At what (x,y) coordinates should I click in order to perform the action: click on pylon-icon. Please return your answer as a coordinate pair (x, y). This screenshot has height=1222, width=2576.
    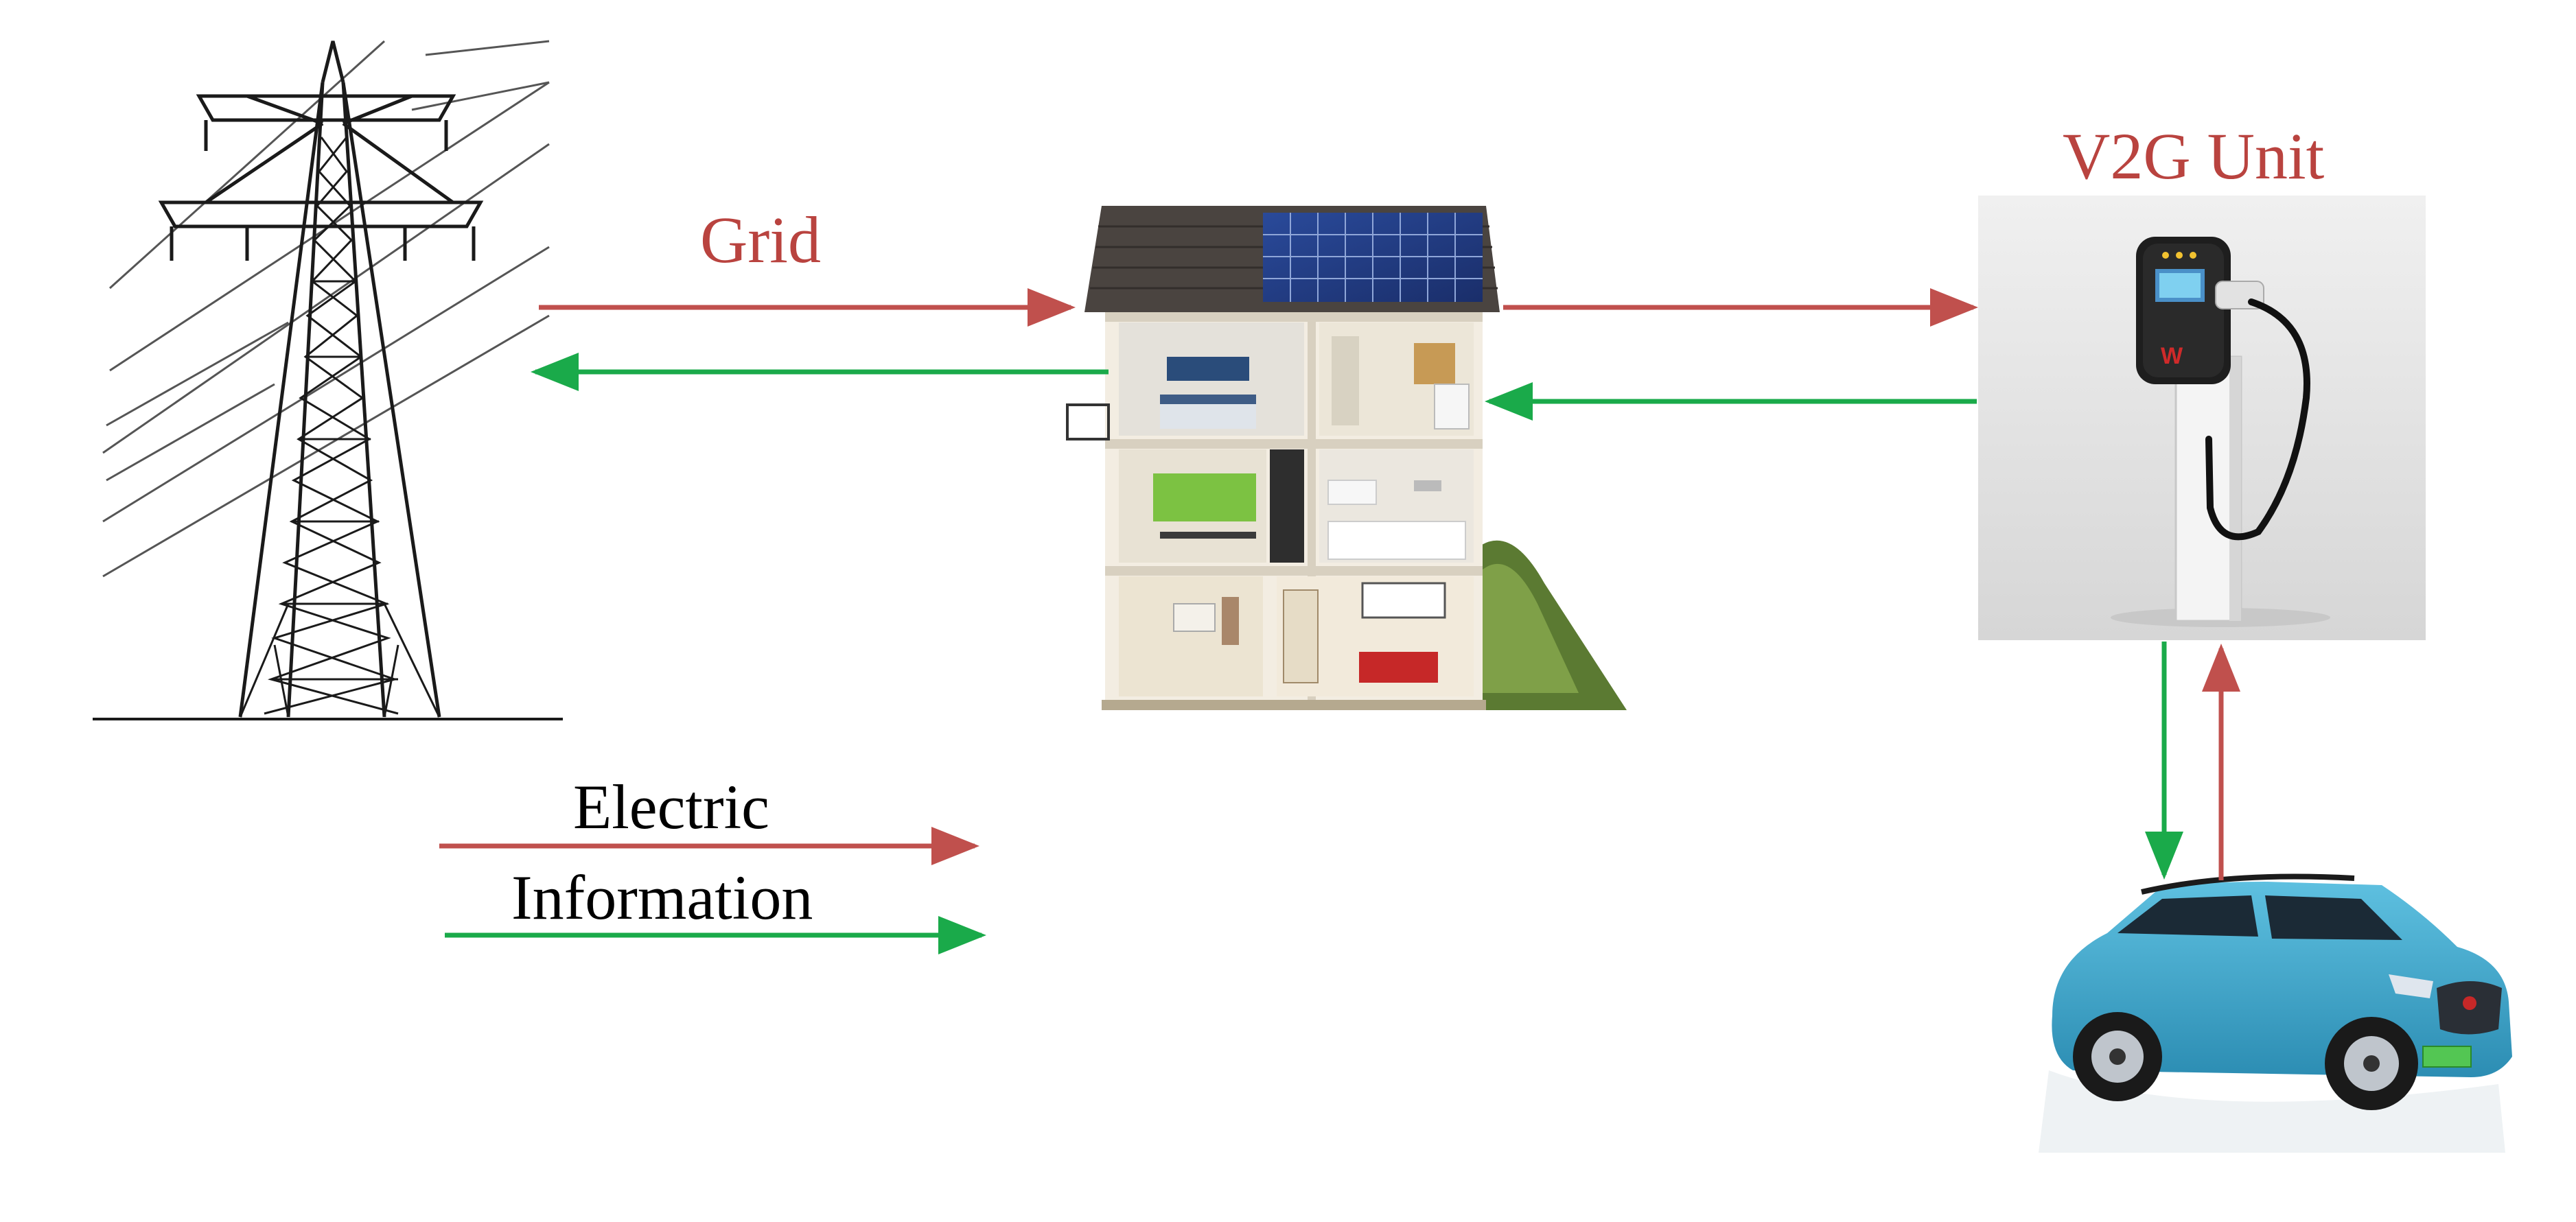
    Looking at the image, I should click on (328, 380).